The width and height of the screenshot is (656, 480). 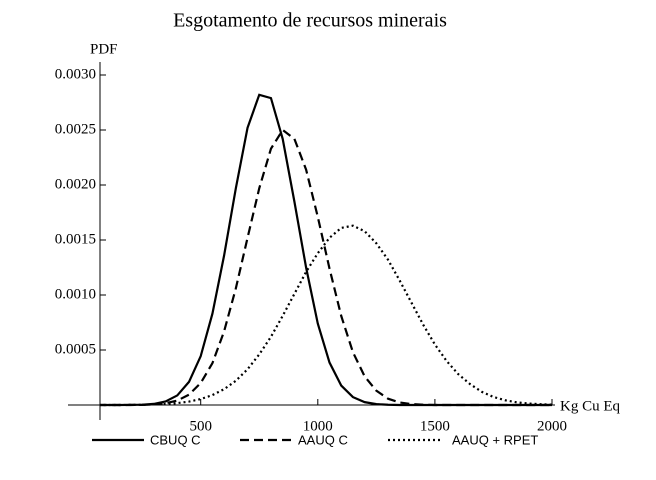 What do you see at coordinates (200, 426) in the screenshot?
I see `x-tick-label: 500` at bounding box center [200, 426].